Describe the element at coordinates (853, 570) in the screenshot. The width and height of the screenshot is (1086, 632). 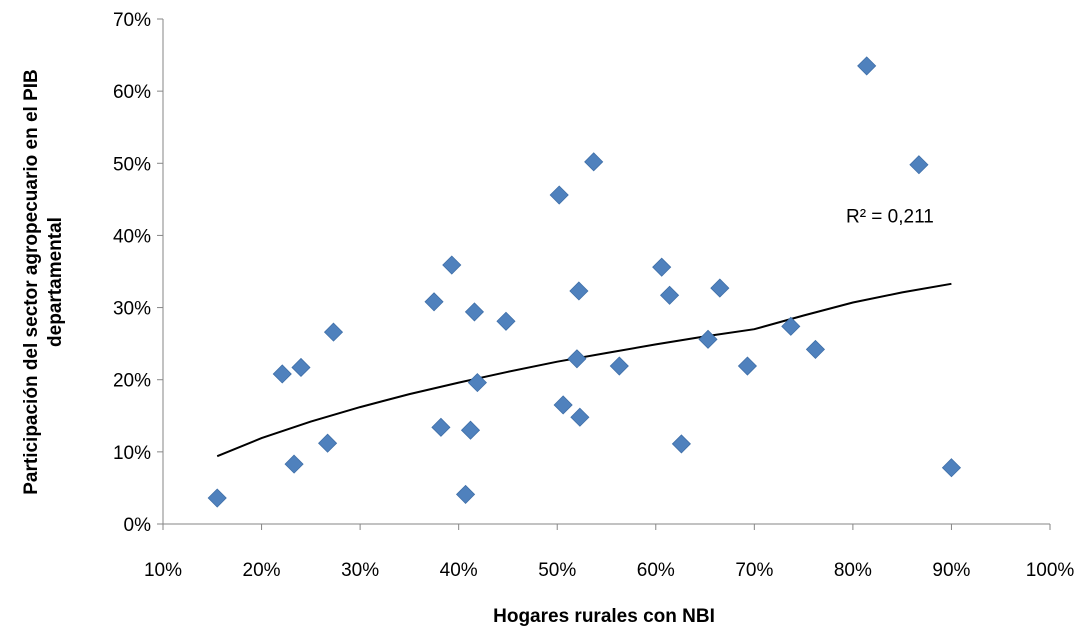
I see `x-tick-label: 80%` at that location.